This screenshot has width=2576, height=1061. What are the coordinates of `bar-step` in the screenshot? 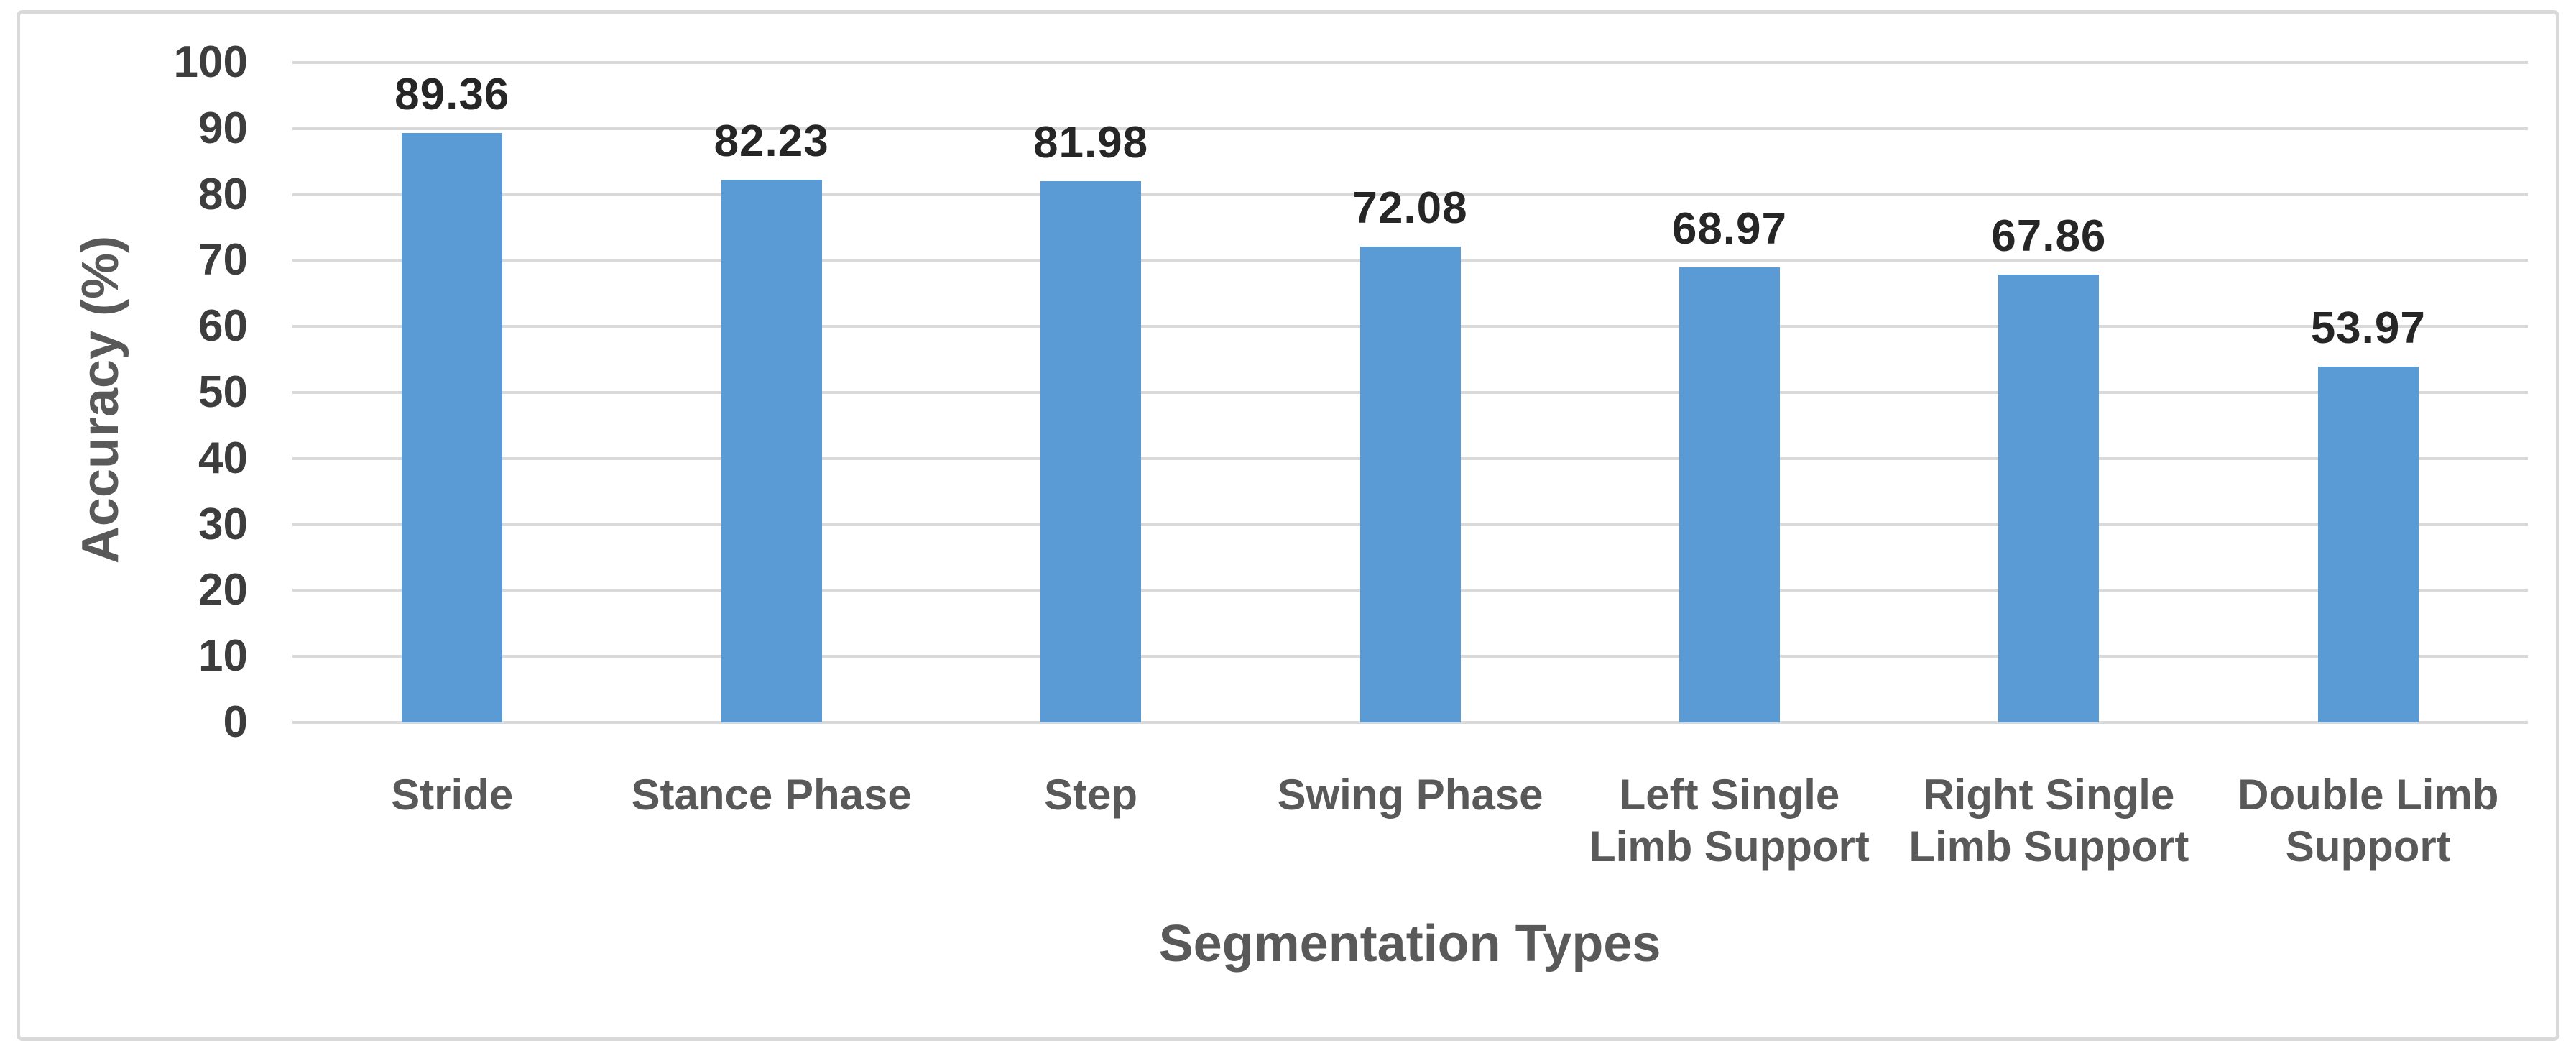 It's located at (1091, 451).